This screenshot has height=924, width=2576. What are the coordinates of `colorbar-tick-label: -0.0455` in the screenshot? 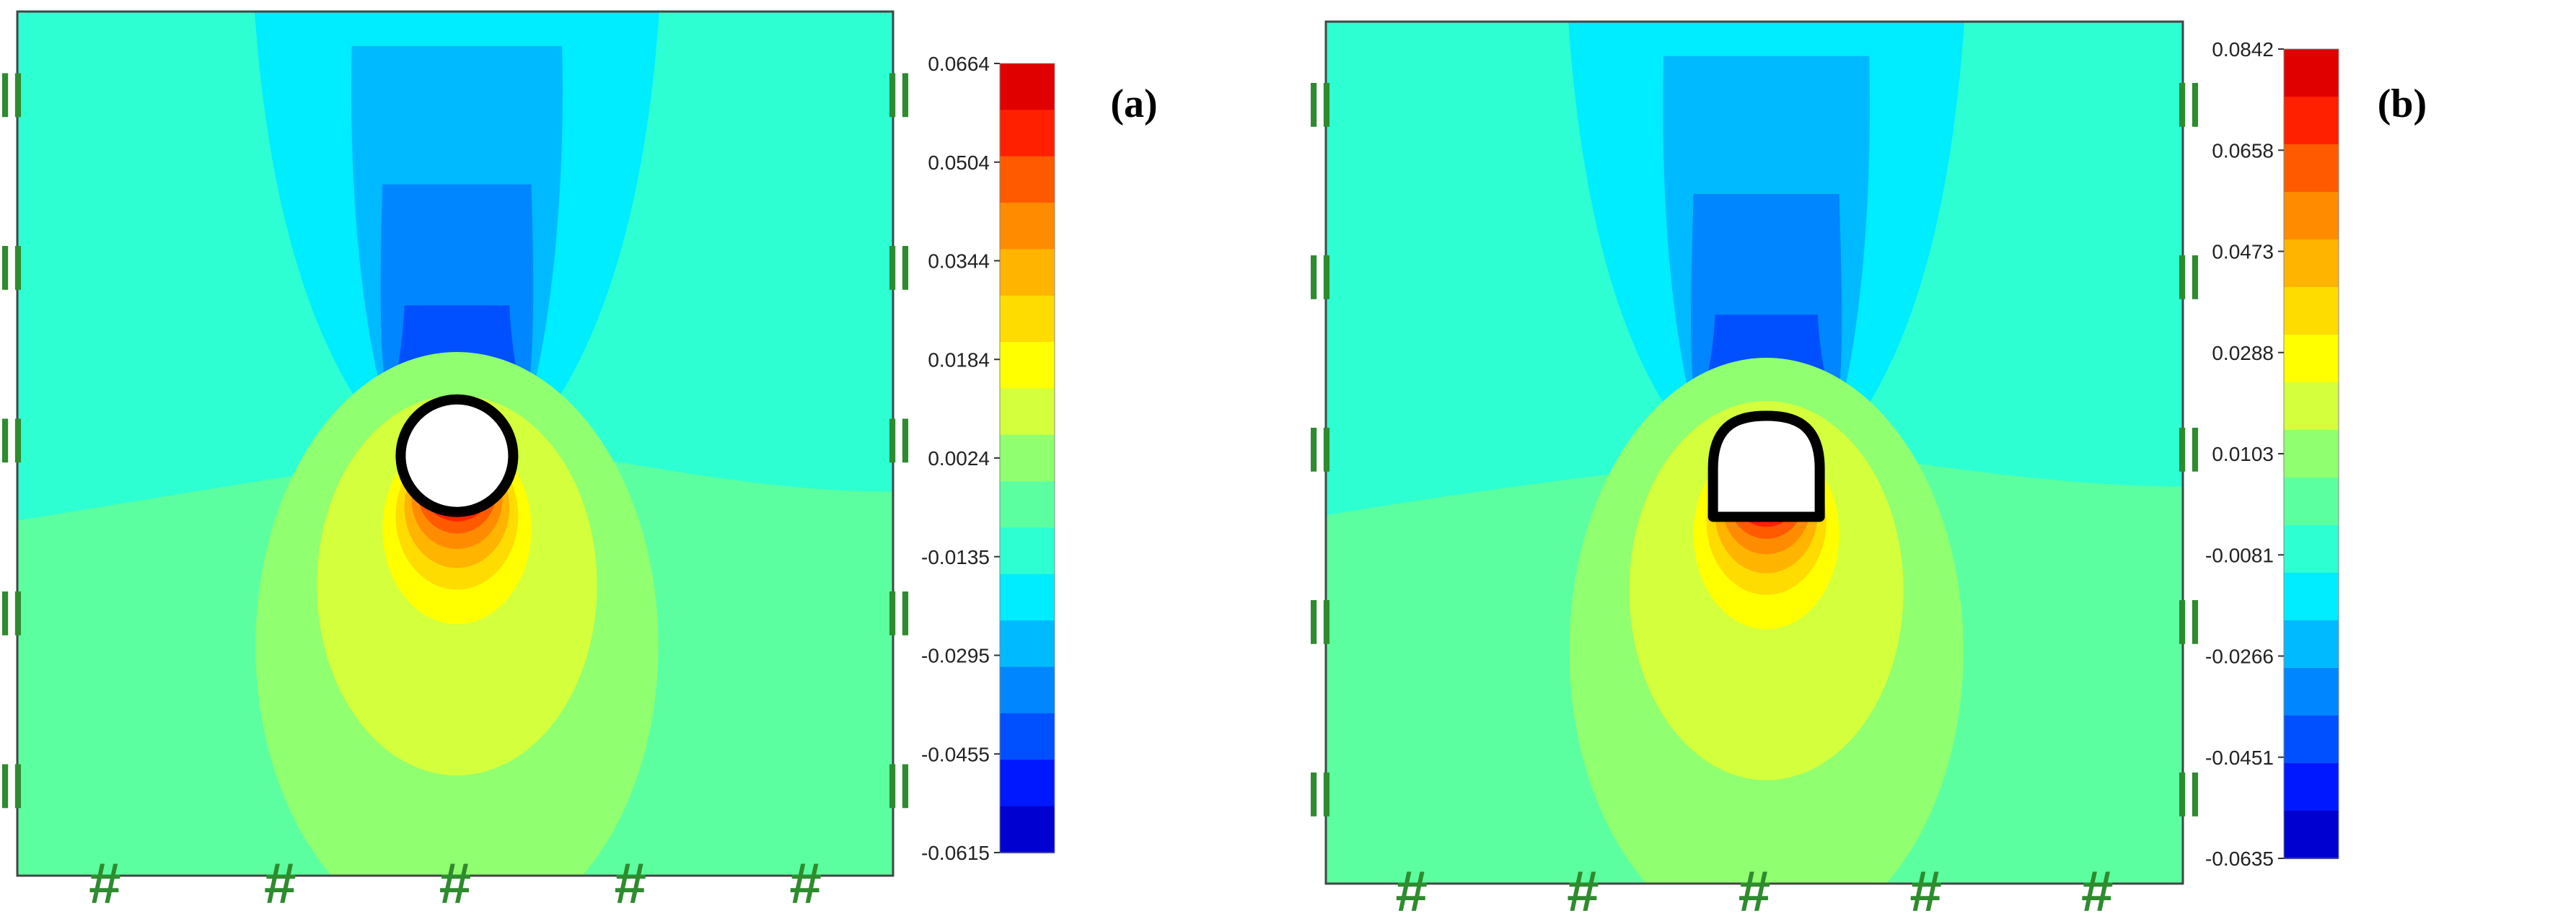 It's located at (955, 754).